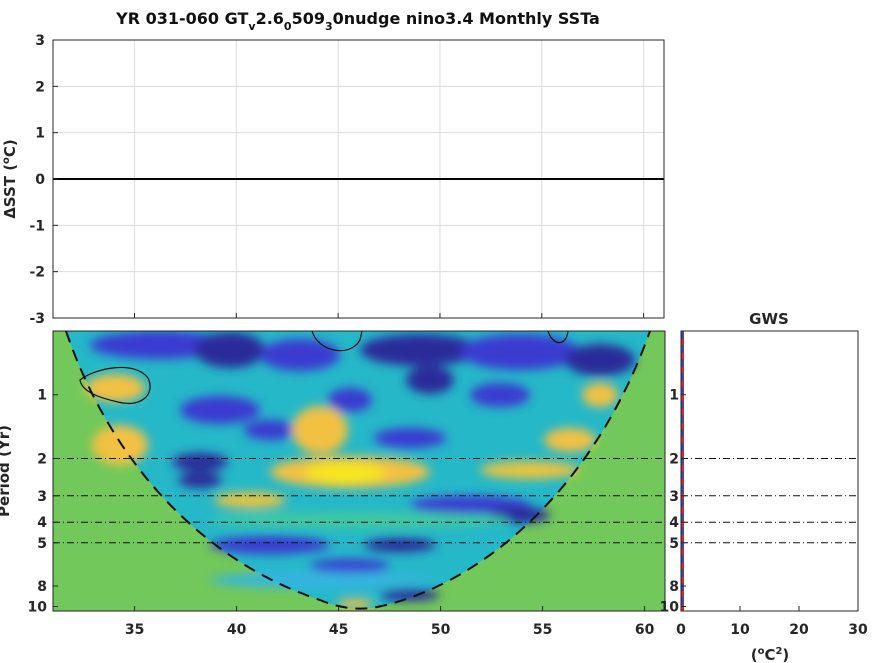 The width and height of the screenshot is (884, 663). I want to click on gws-x-label: (oC2), so click(770, 654).